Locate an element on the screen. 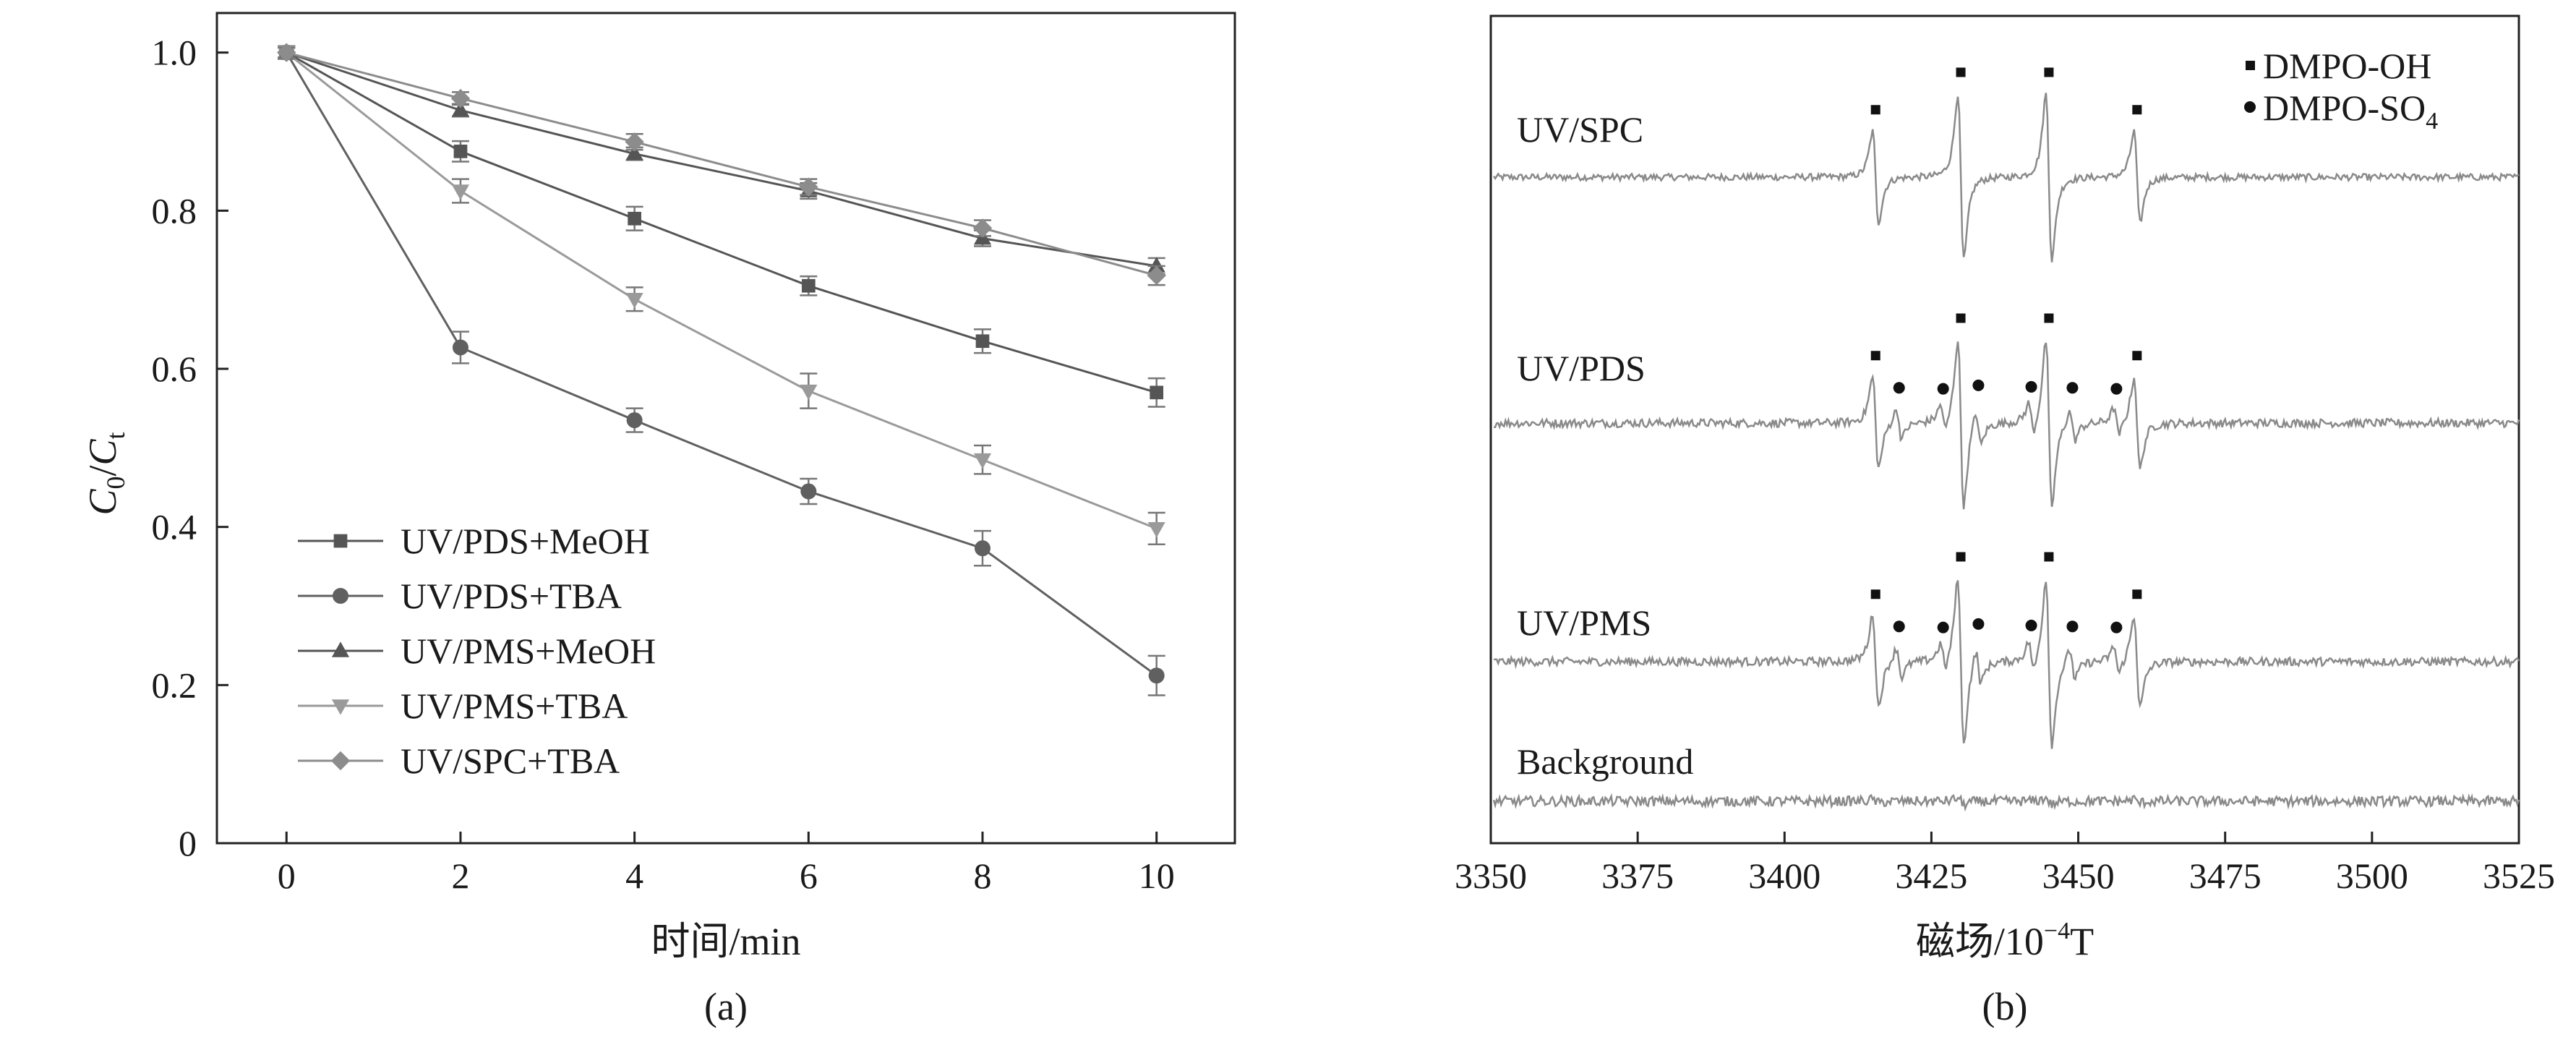 The image size is (2576, 1037). x-tick-label: 2 is located at coordinates (460, 875).